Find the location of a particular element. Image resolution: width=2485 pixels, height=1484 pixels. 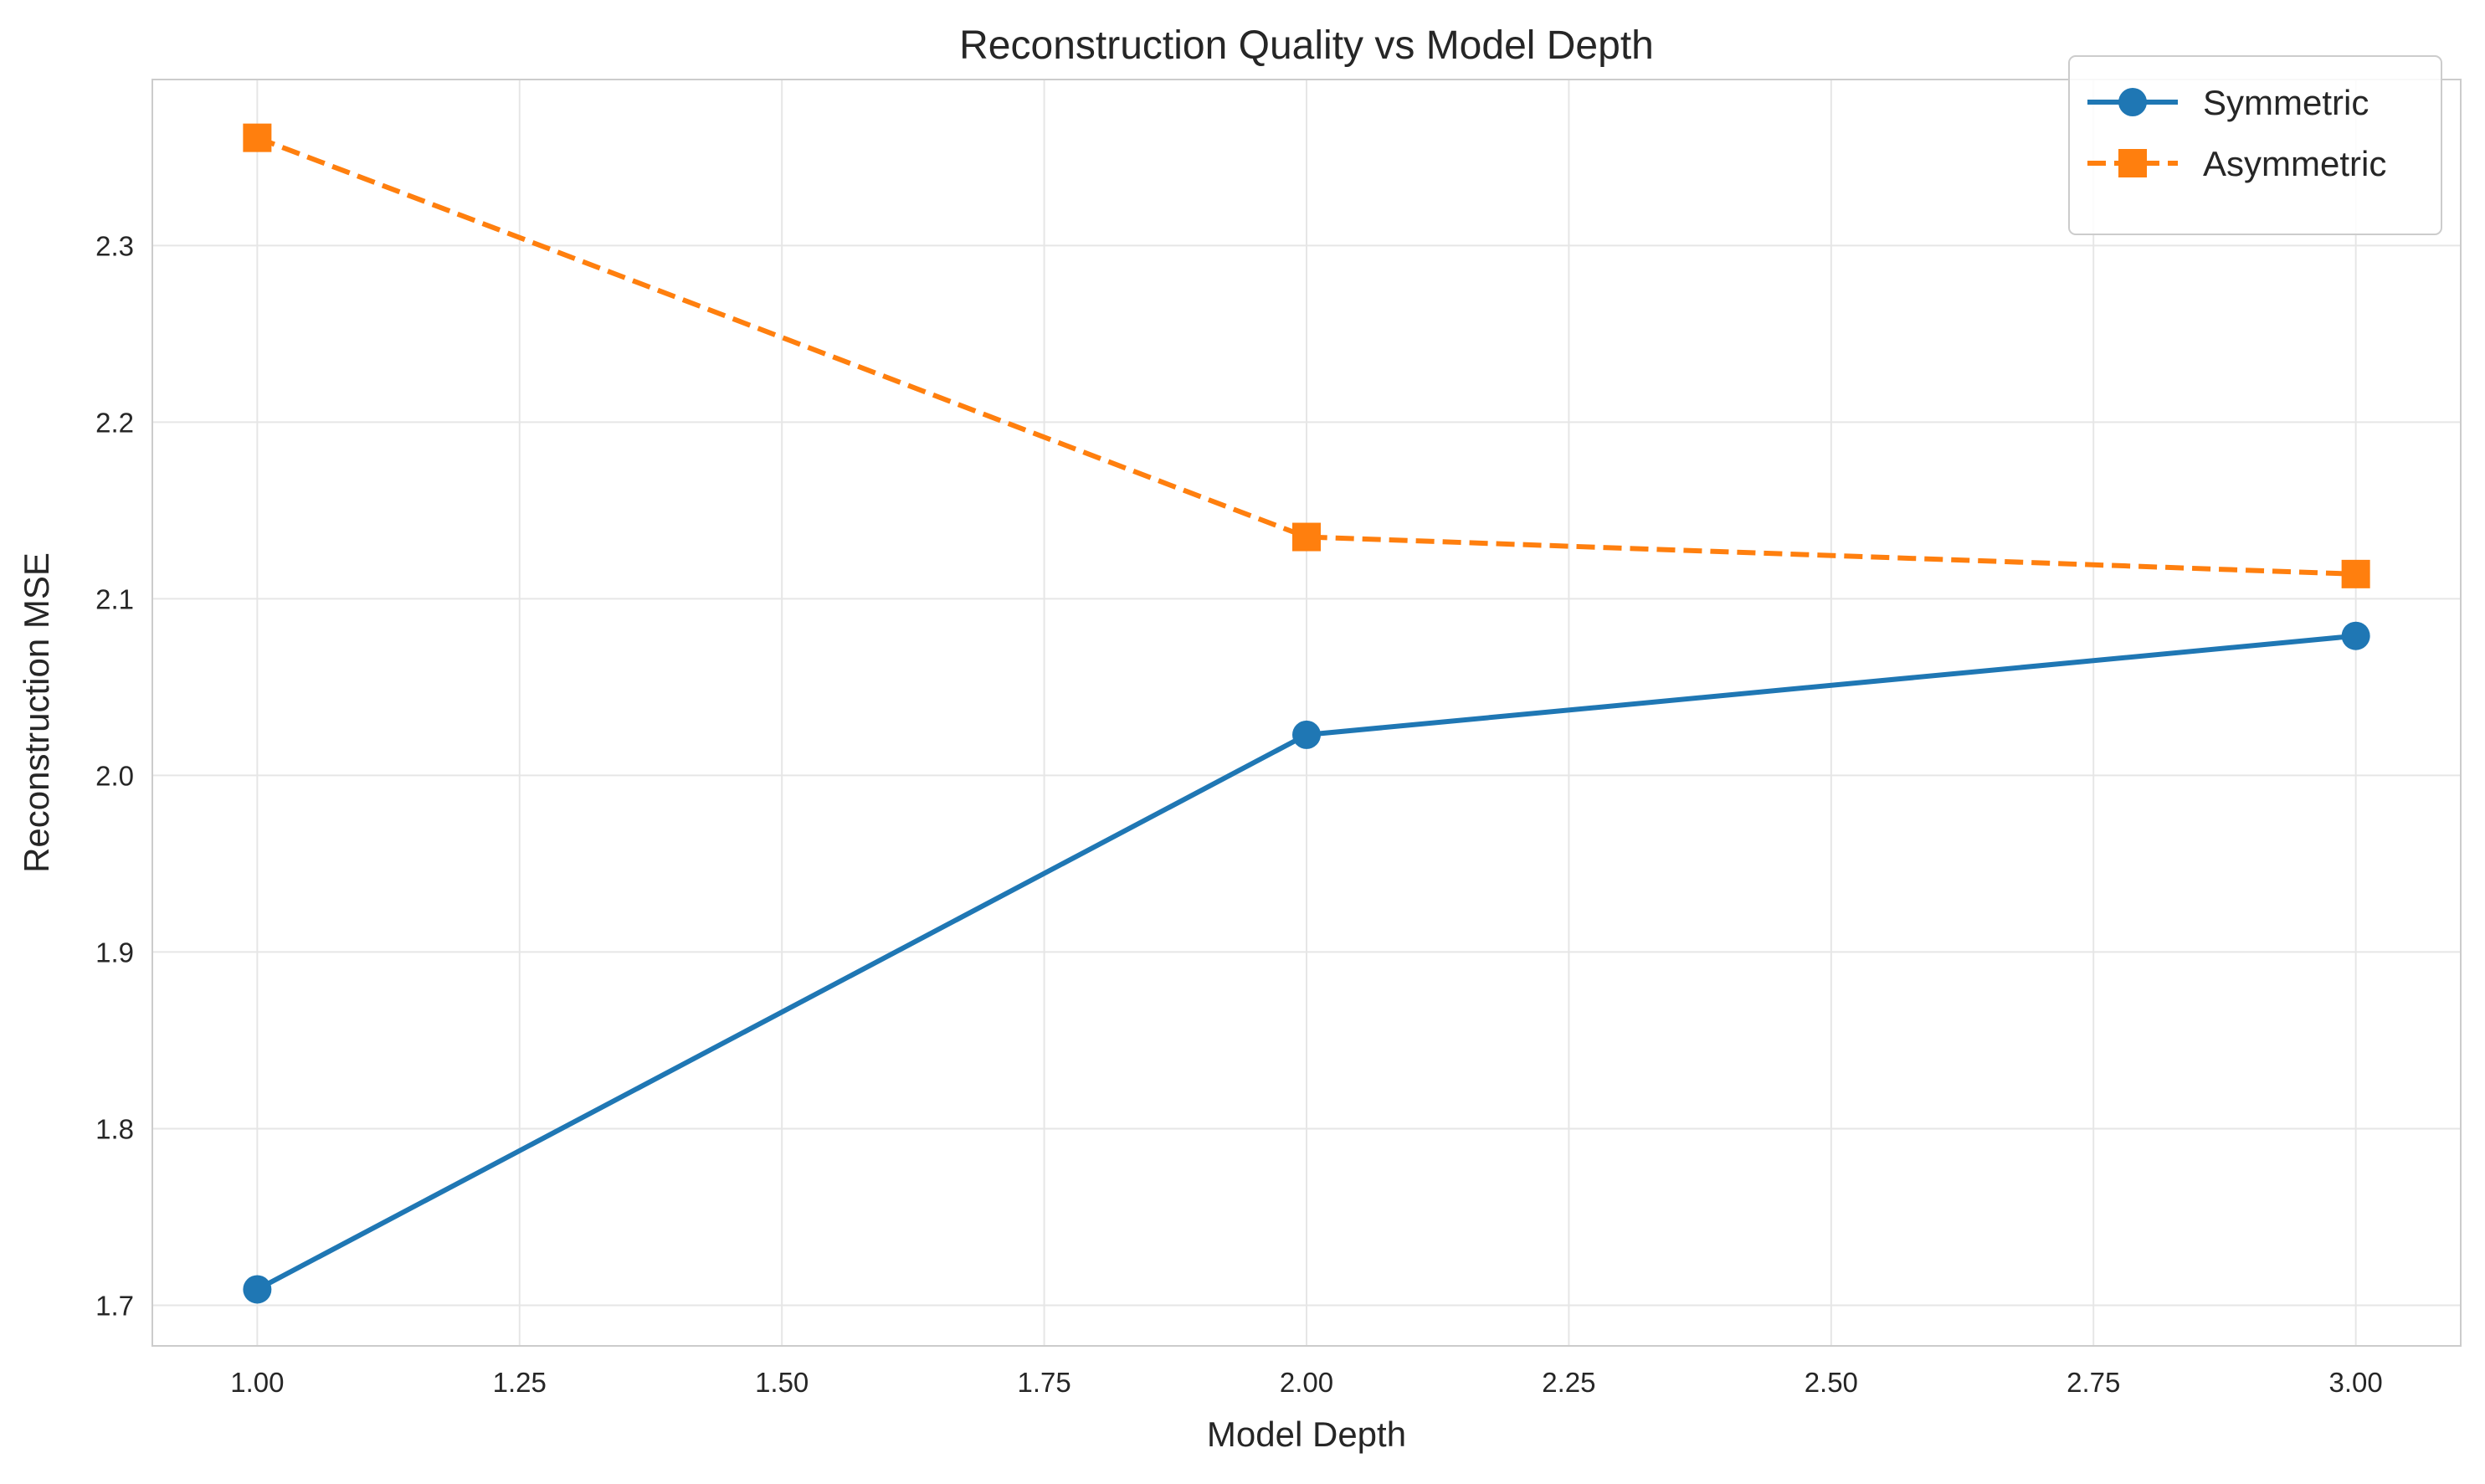

y-tick-label: 2.1 is located at coordinates (114, 598).